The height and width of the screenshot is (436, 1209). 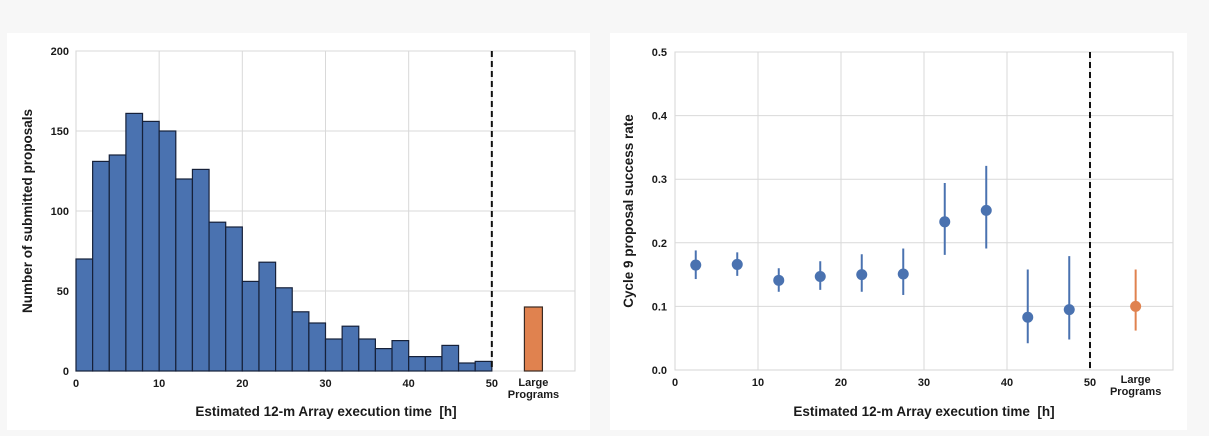 I want to click on y-tick-labels: 0 50 100 150 200, so click(x=60, y=212).